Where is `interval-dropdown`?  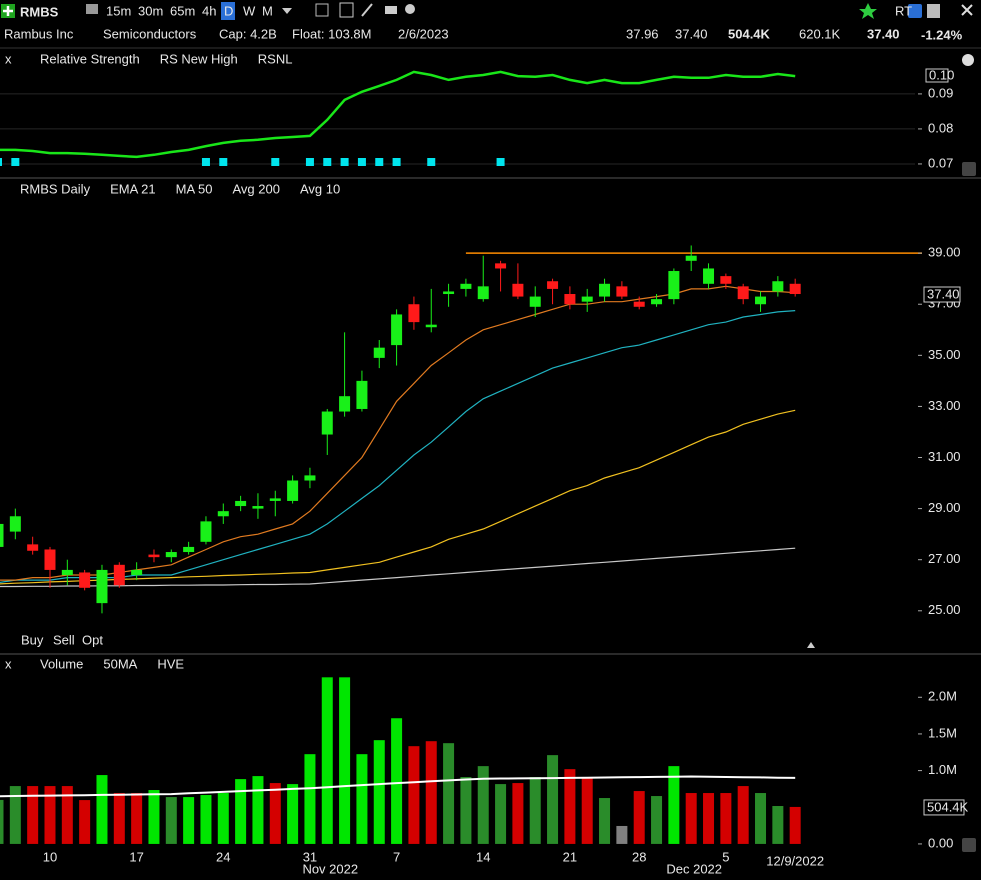 interval-dropdown is located at coordinates (287, 11).